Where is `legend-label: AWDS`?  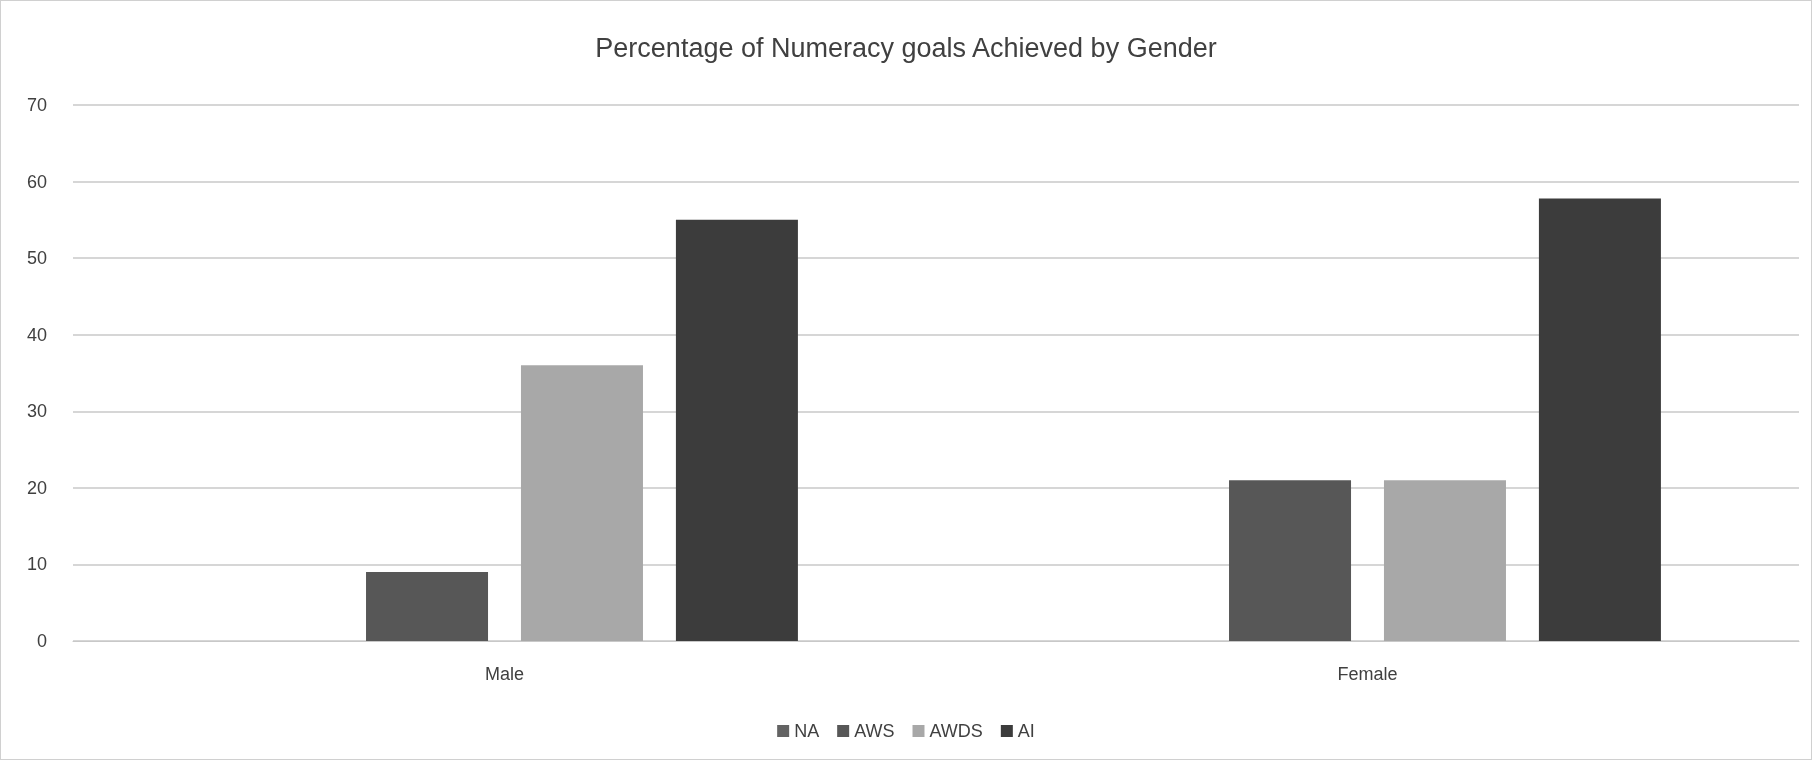
legend-label: AWDS is located at coordinates (956, 731).